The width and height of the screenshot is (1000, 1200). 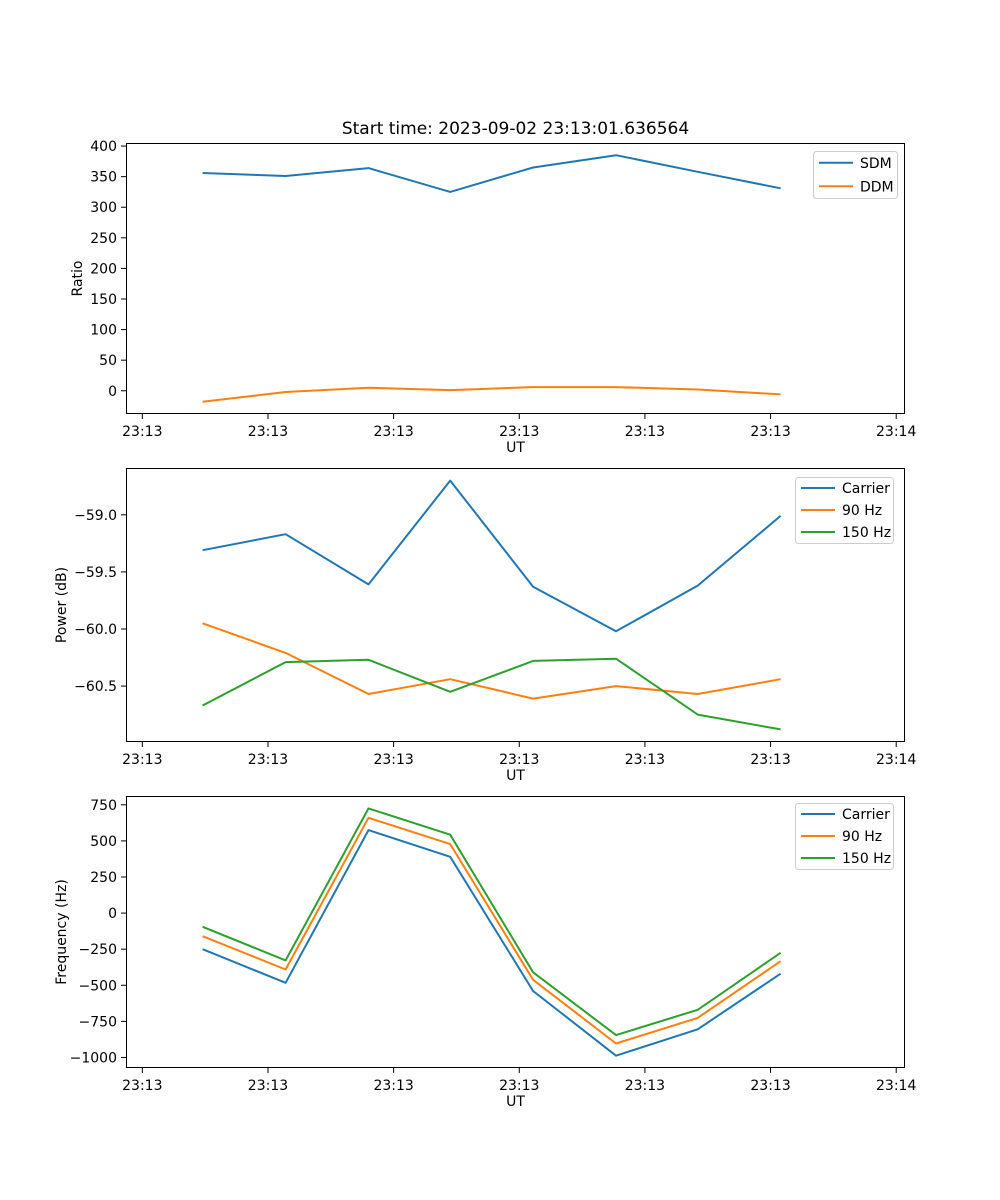 What do you see at coordinates (78, 279) in the screenshot?
I see `y-axis-label: Ratio` at bounding box center [78, 279].